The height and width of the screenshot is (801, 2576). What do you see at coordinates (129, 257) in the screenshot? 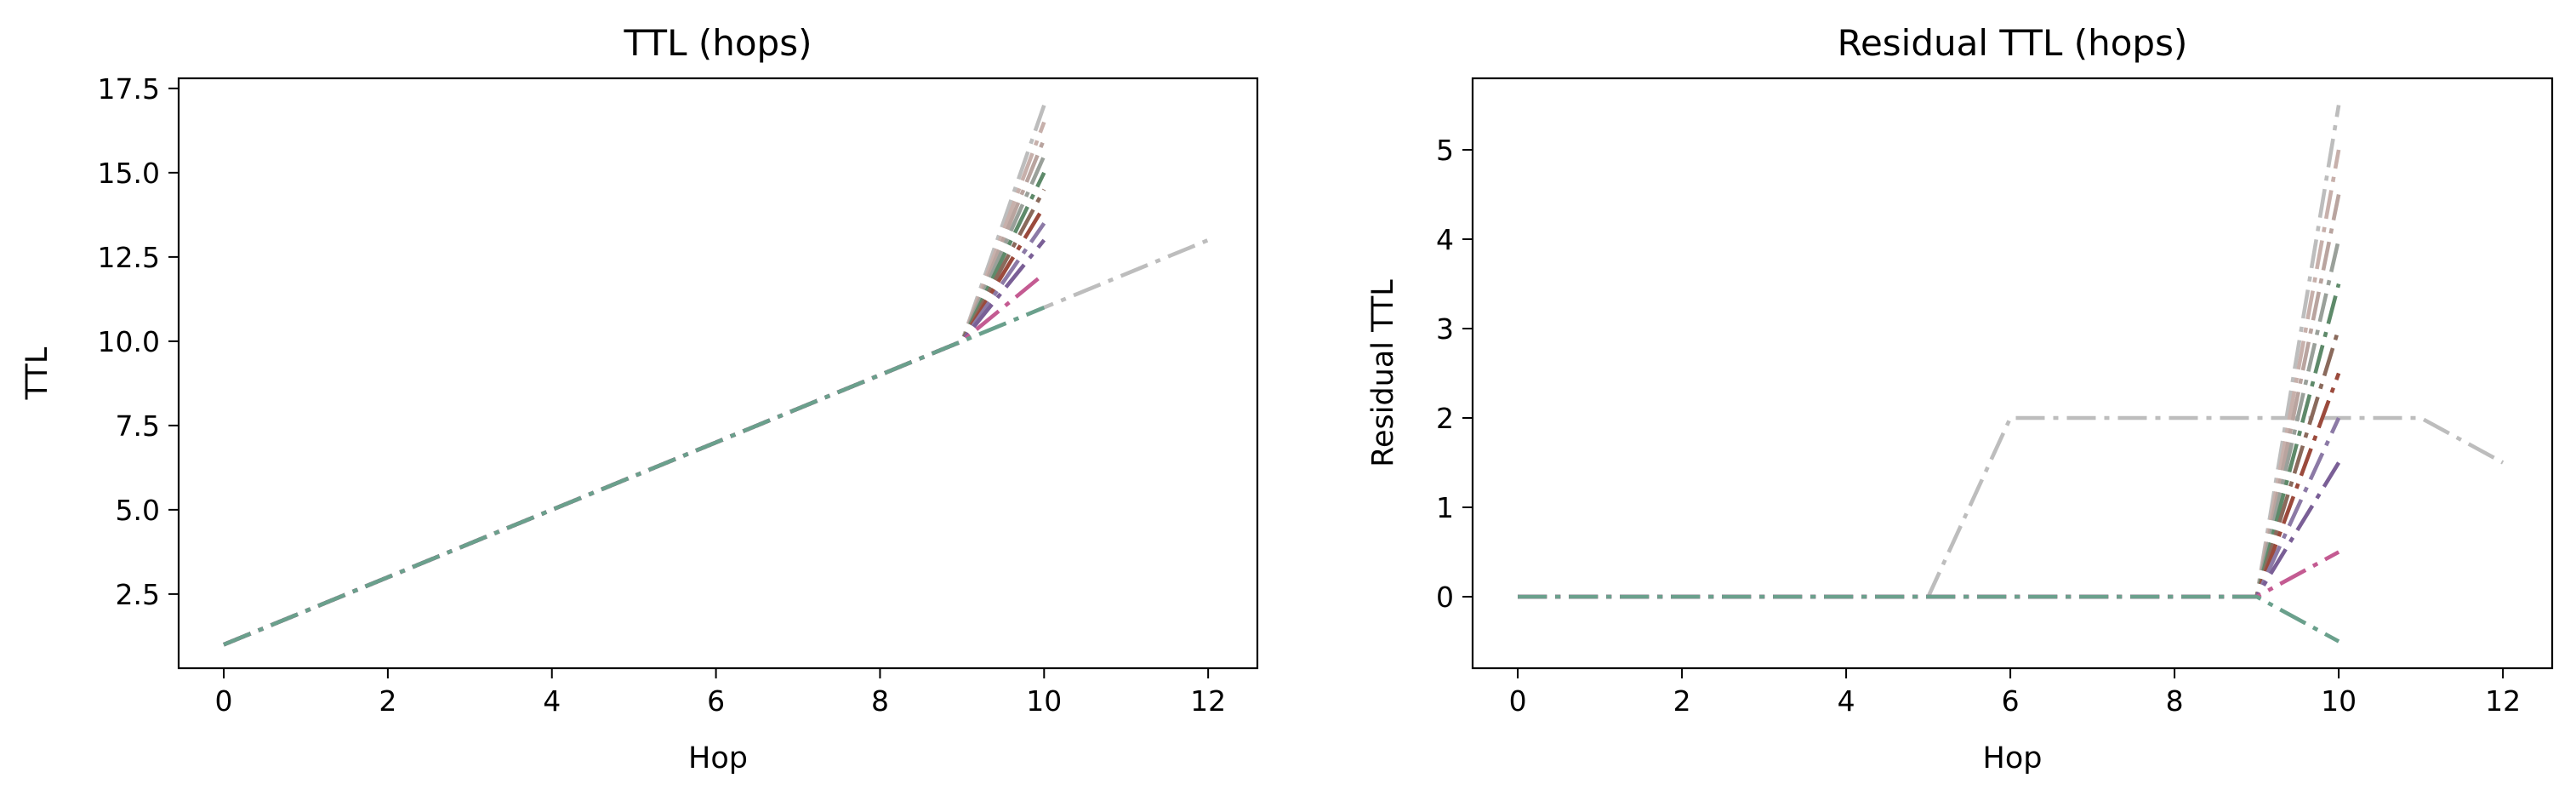
I see `y-tick-label: 12.5` at bounding box center [129, 257].